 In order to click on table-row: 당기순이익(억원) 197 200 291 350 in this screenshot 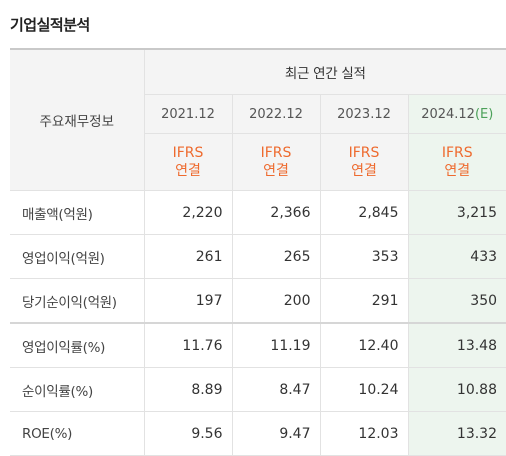, I will do `click(258, 301)`.